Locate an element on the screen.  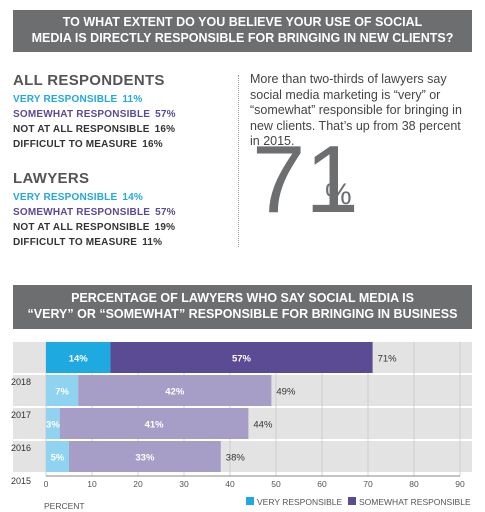
lawyers-title: LAWYERS is located at coordinates (51, 178).